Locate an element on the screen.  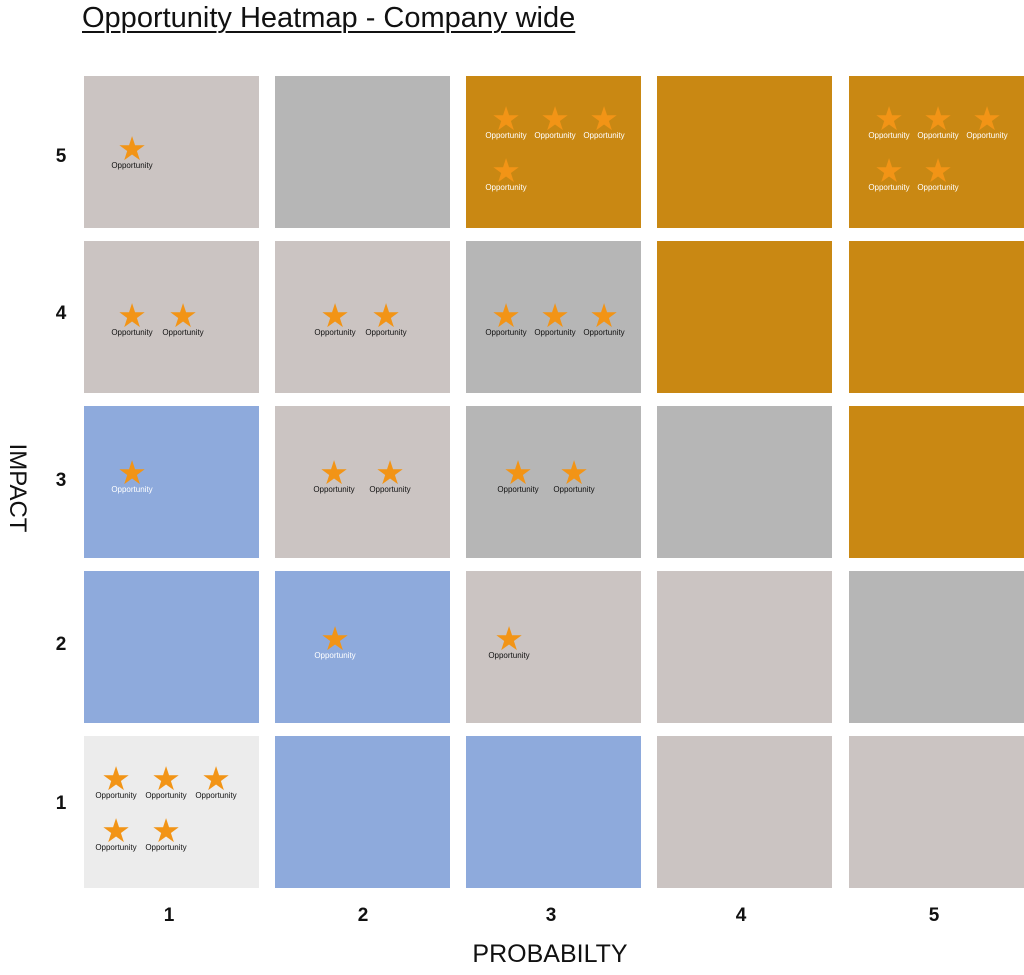
heatmap-cell-p2-i5 is located at coordinates (362, 152).